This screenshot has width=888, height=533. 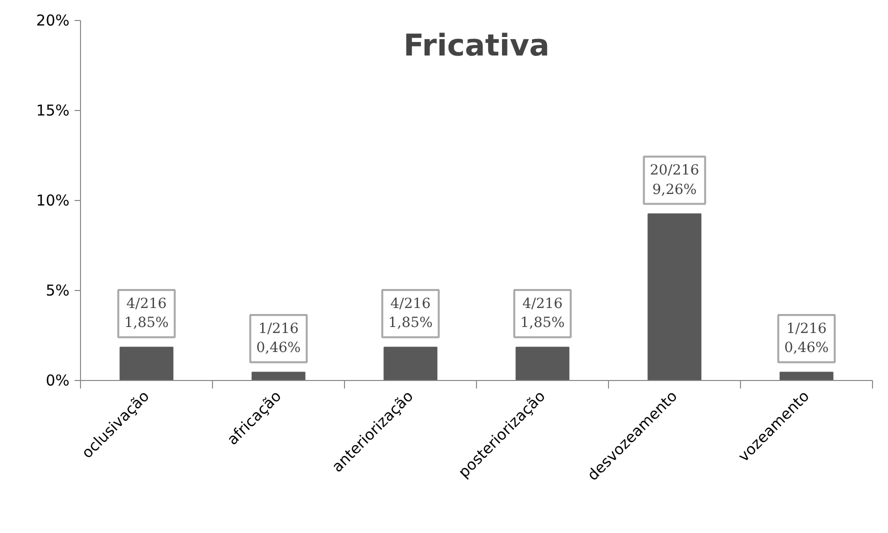 What do you see at coordinates (675, 180) in the screenshot?
I see `data-label: 20/216 9,26%` at bounding box center [675, 180].